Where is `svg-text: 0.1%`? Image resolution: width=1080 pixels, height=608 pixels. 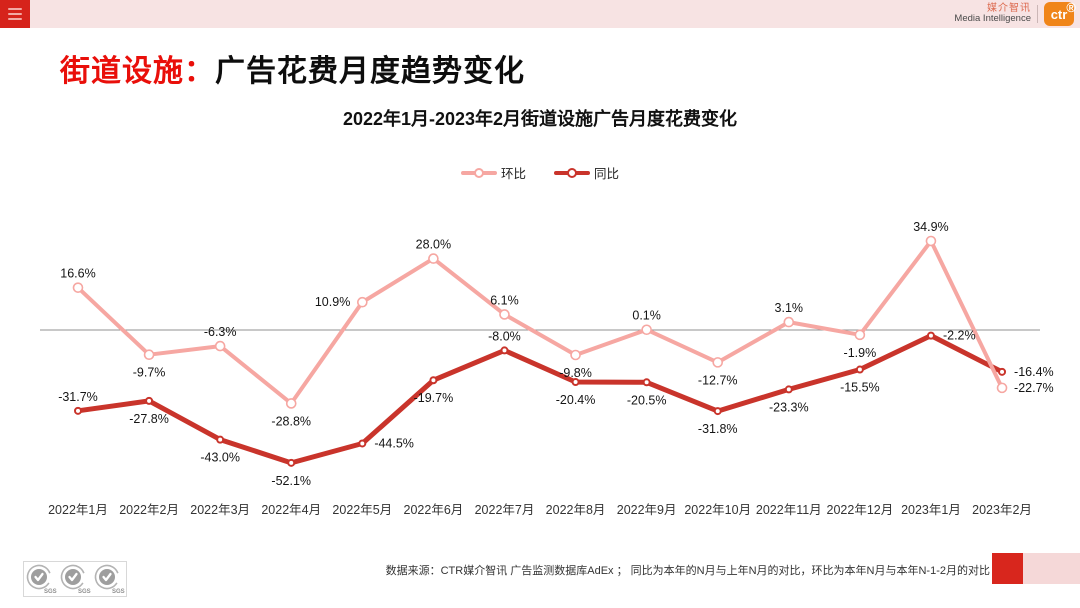
svg-text: 0.1% is located at coordinates (646, 316).